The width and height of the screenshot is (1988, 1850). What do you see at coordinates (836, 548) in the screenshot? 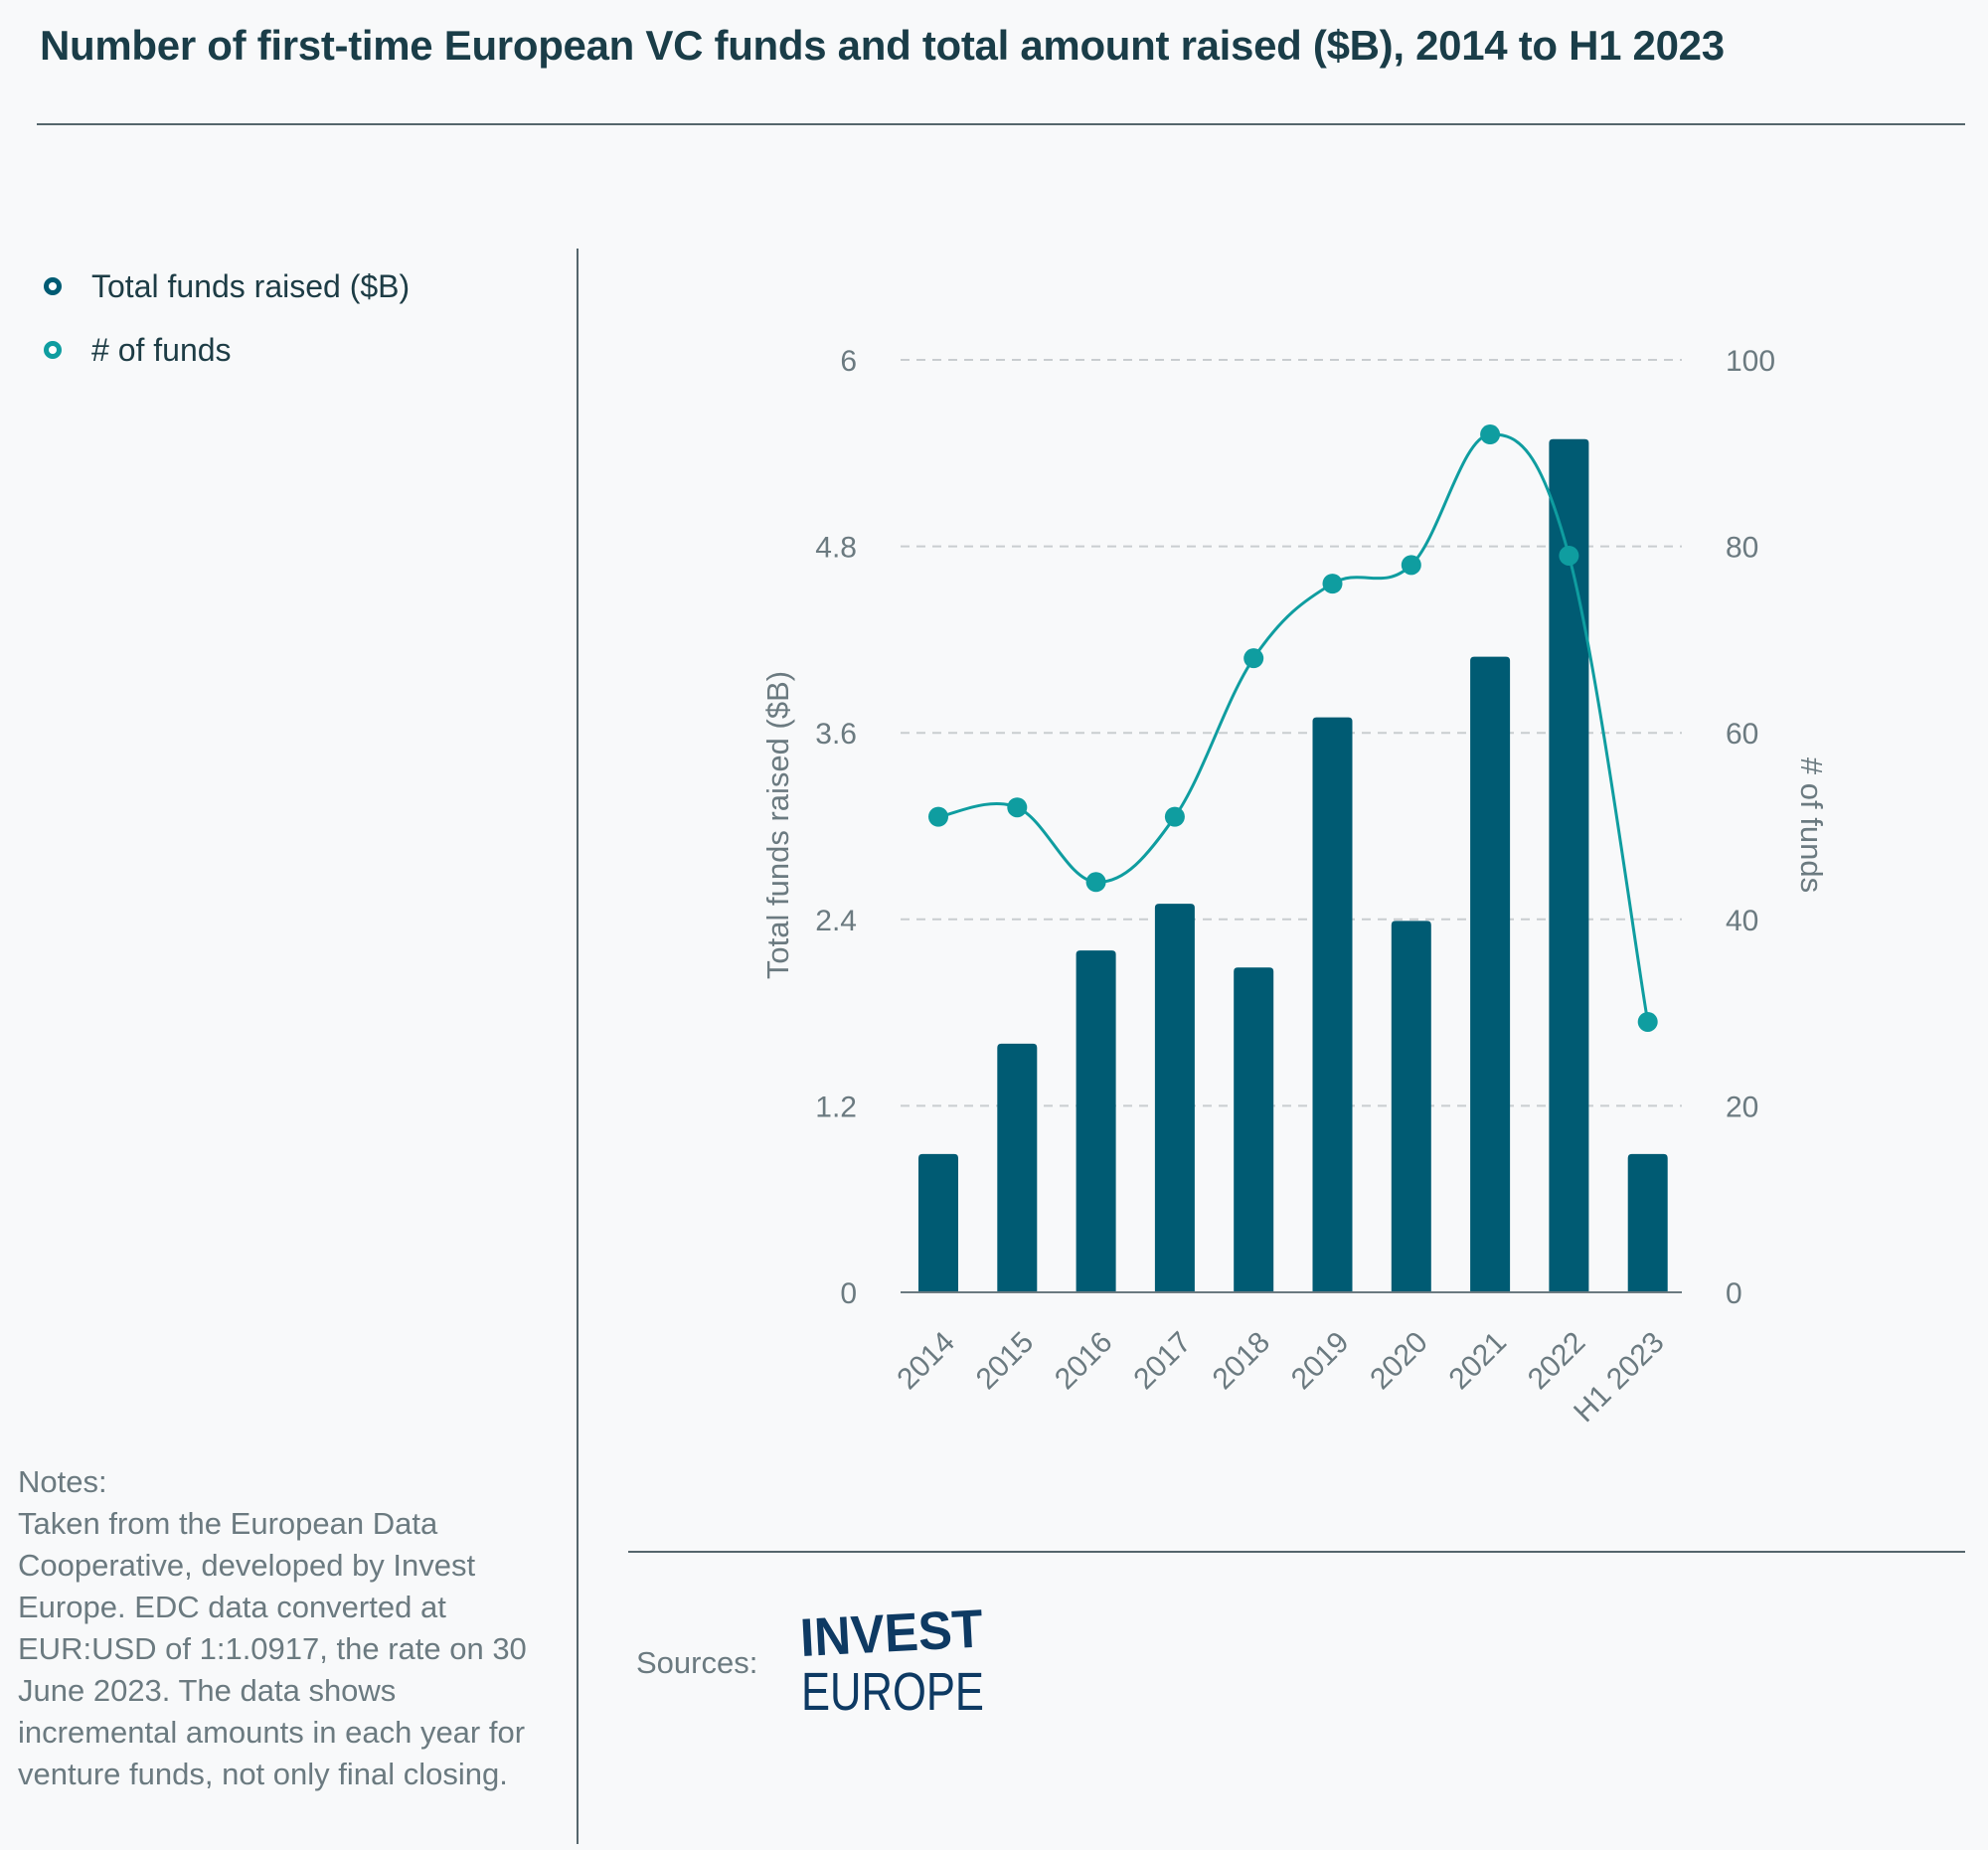
I see `left-axis-tick-label: 4.8` at bounding box center [836, 548].